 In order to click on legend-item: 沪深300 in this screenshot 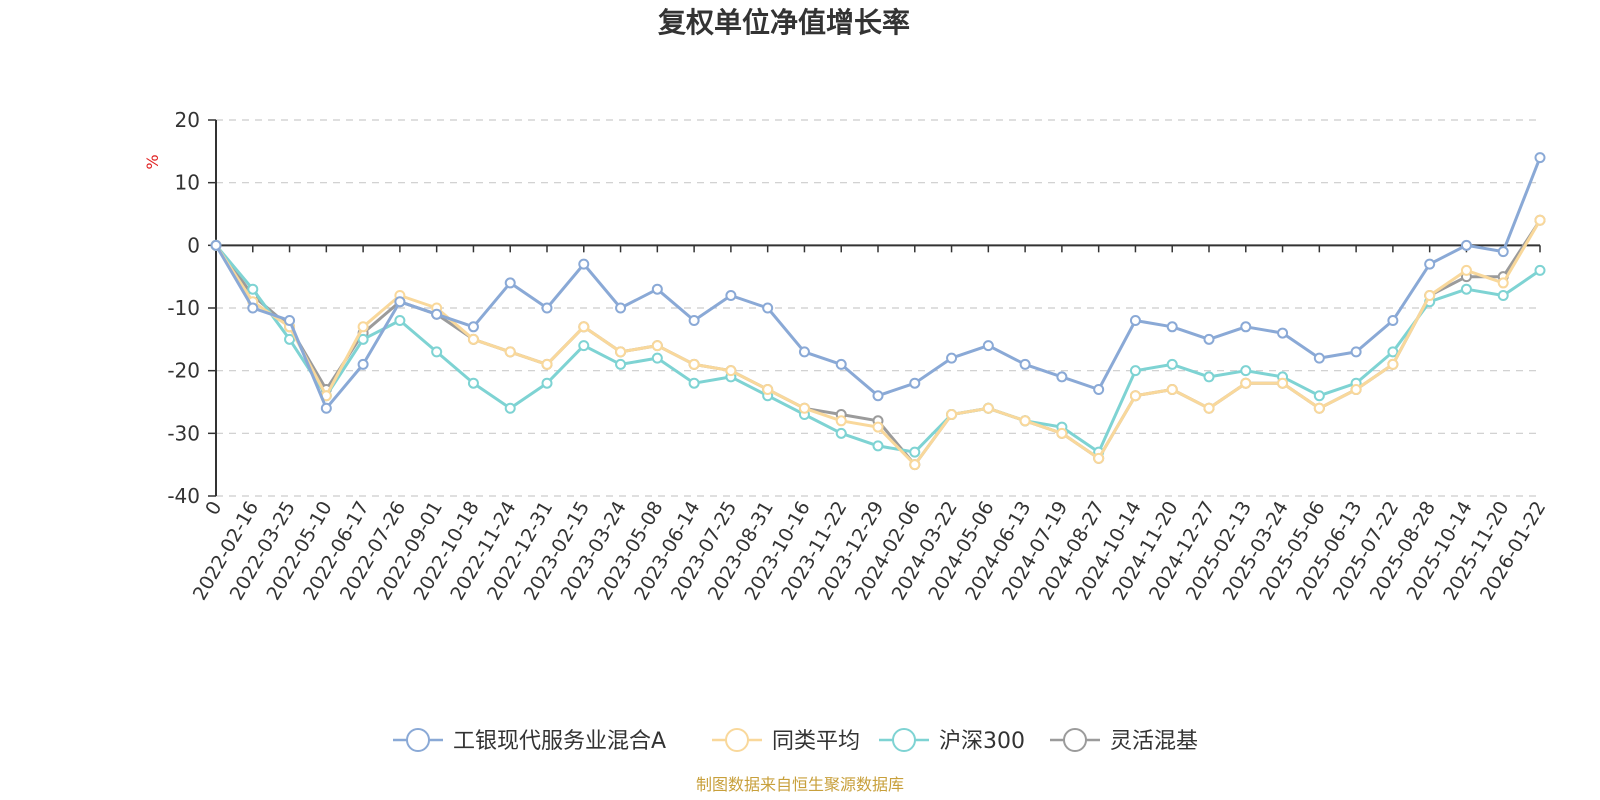, I will do `click(952, 741)`.